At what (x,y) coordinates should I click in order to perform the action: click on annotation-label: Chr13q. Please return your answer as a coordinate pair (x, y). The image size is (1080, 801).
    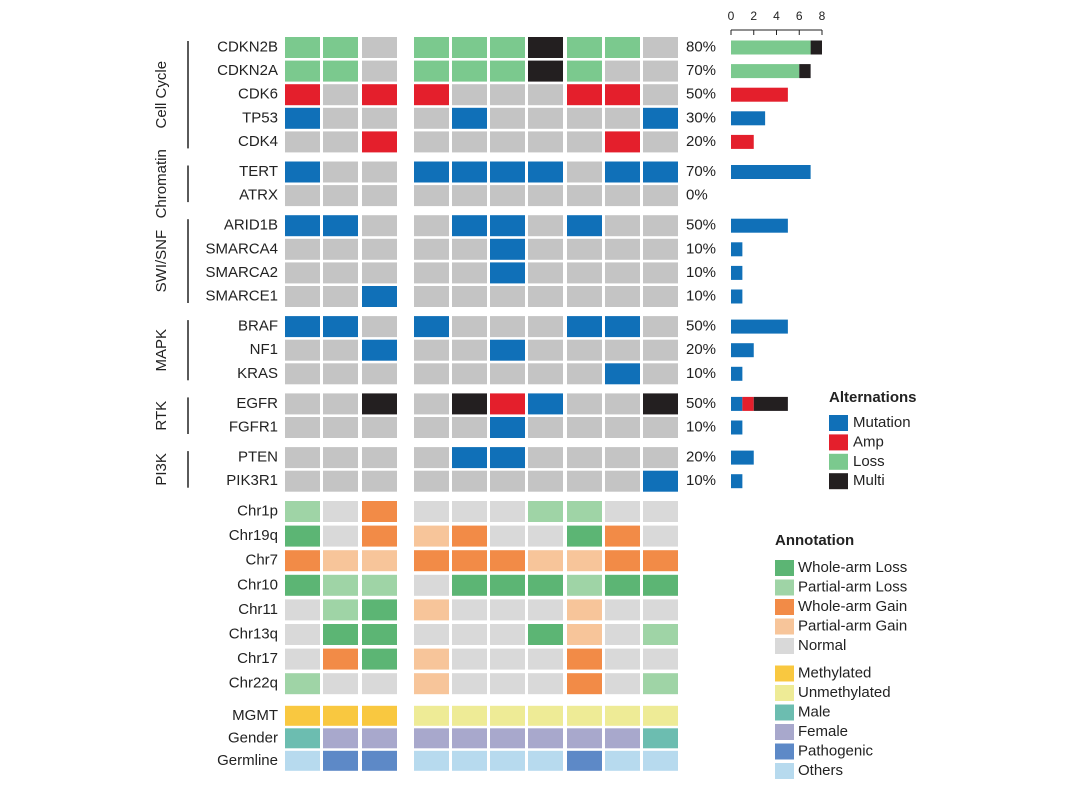
    Looking at the image, I should click on (253, 633).